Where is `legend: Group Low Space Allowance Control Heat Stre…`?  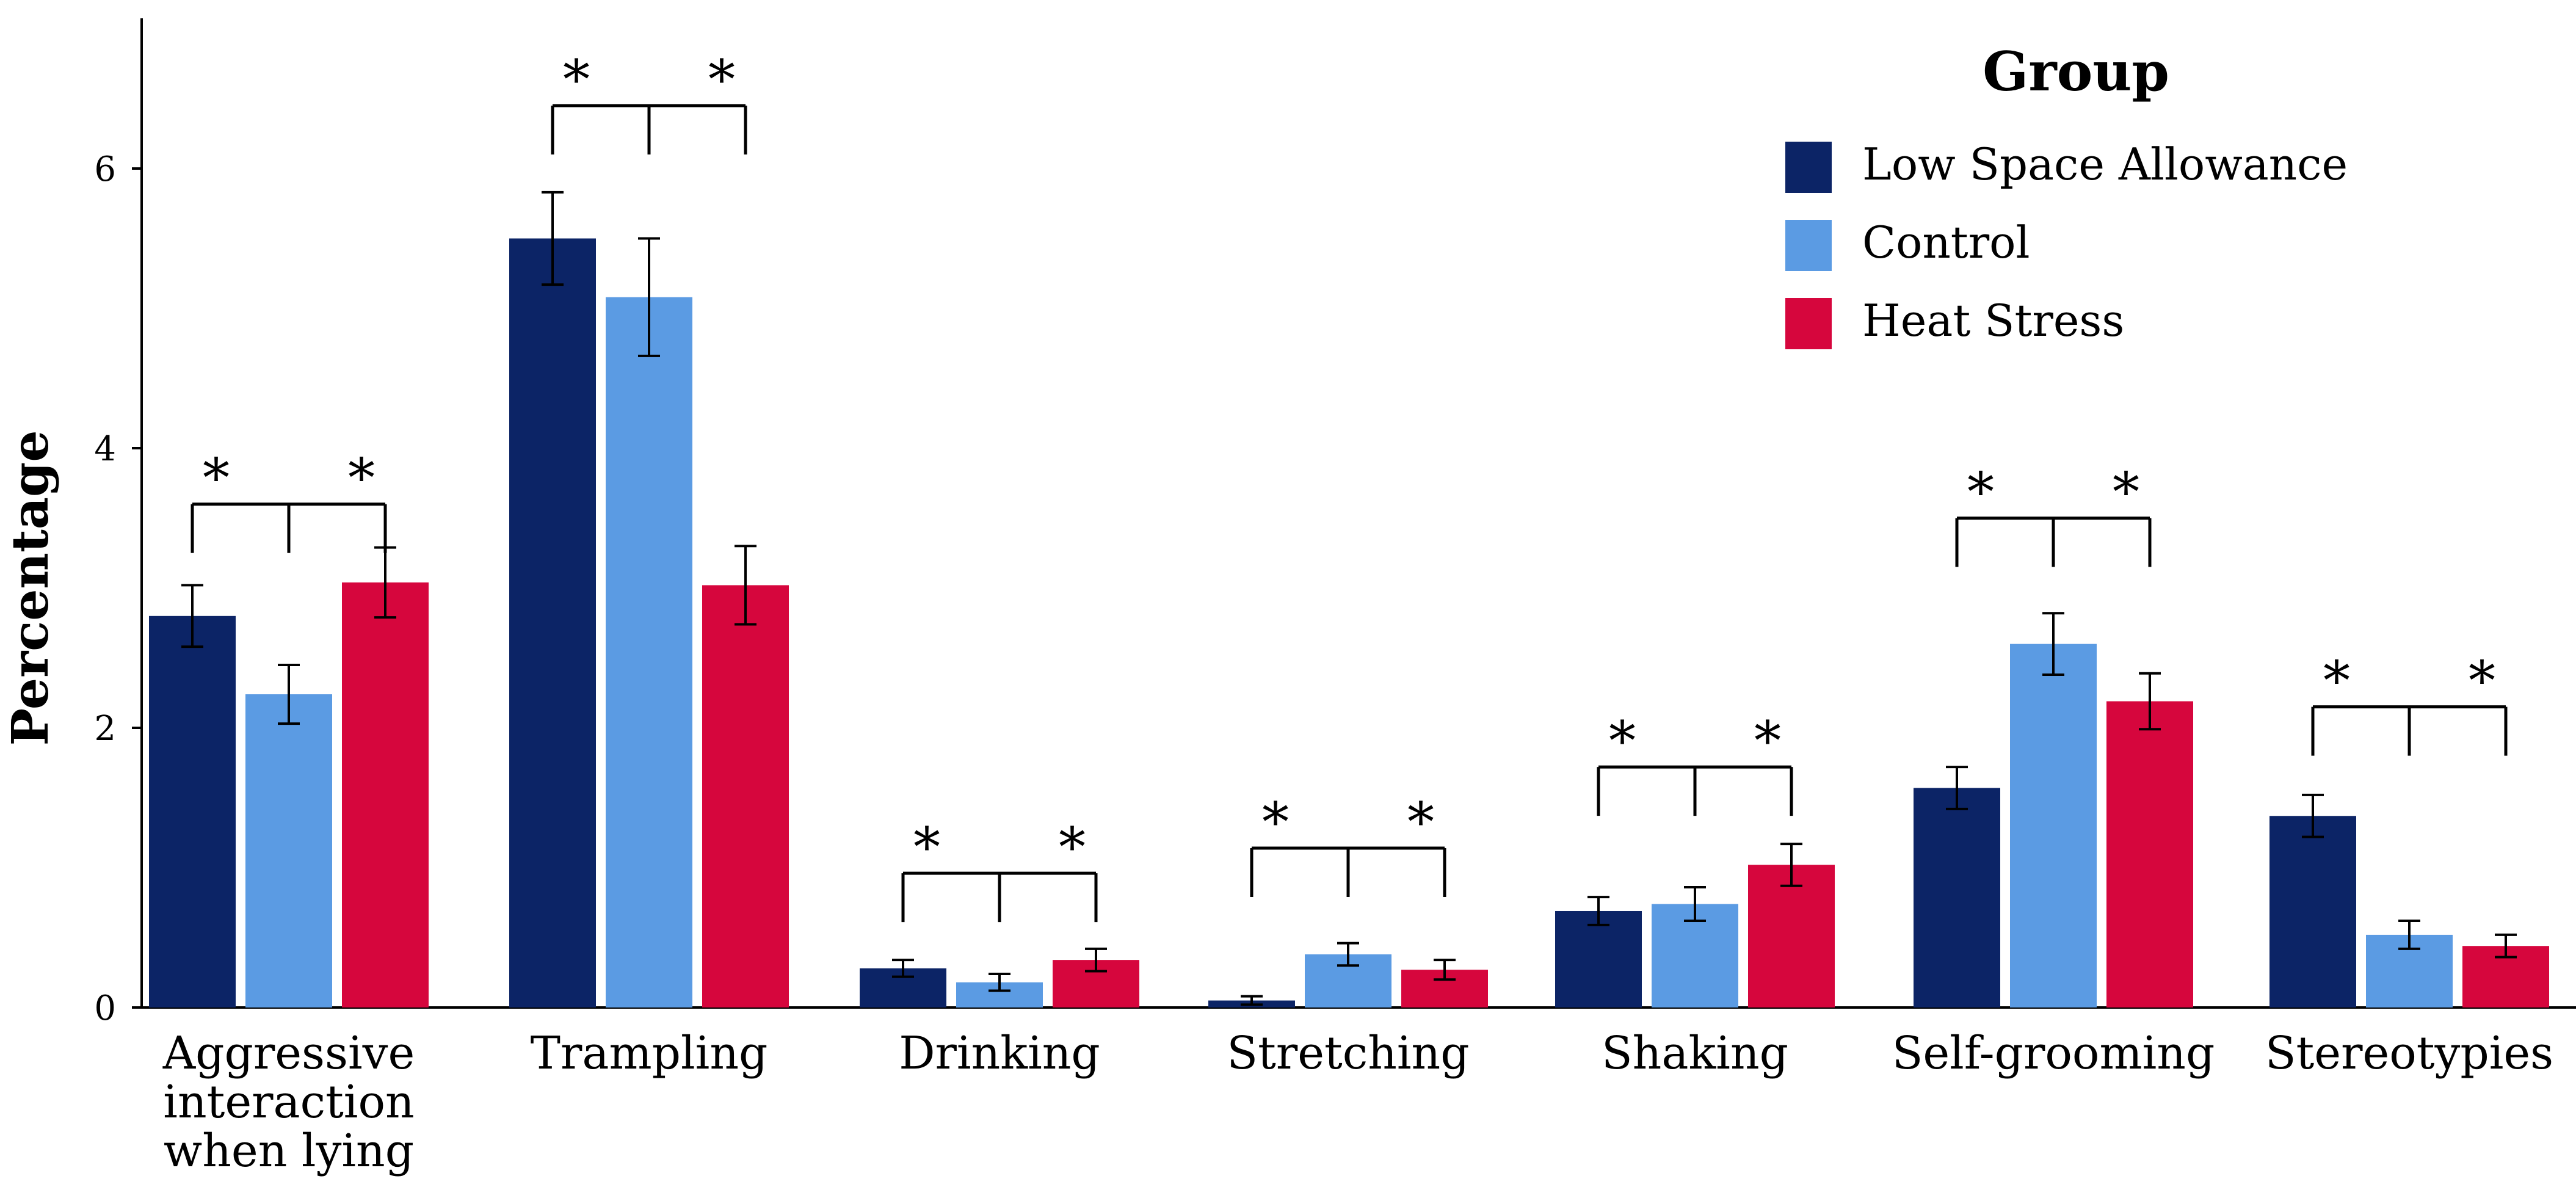
legend: Group Low Space Allowance Control Heat Stre… is located at coordinates (2066, 194).